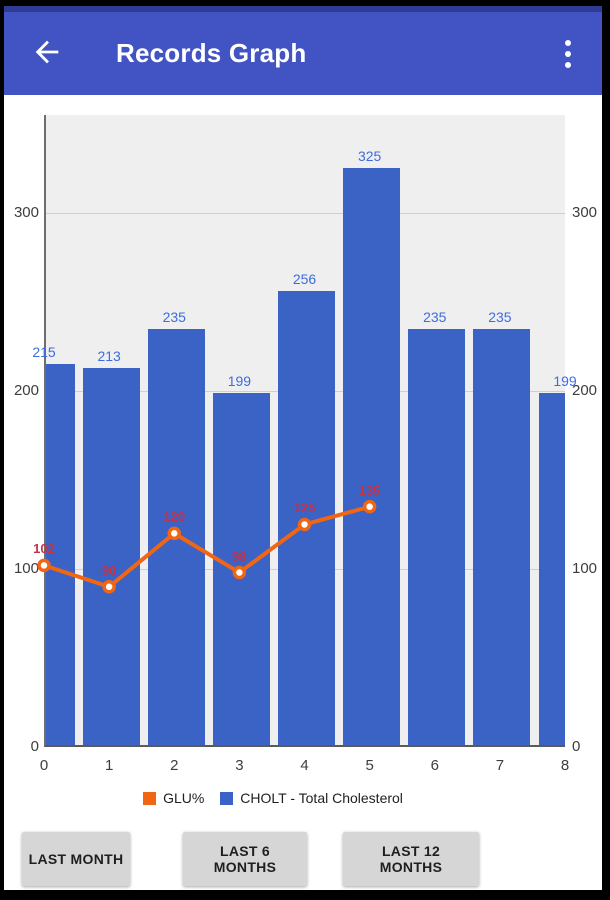  Describe the element at coordinates (585, 568) in the screenshot. I see `y-axis-tick-right: 100` at that location.